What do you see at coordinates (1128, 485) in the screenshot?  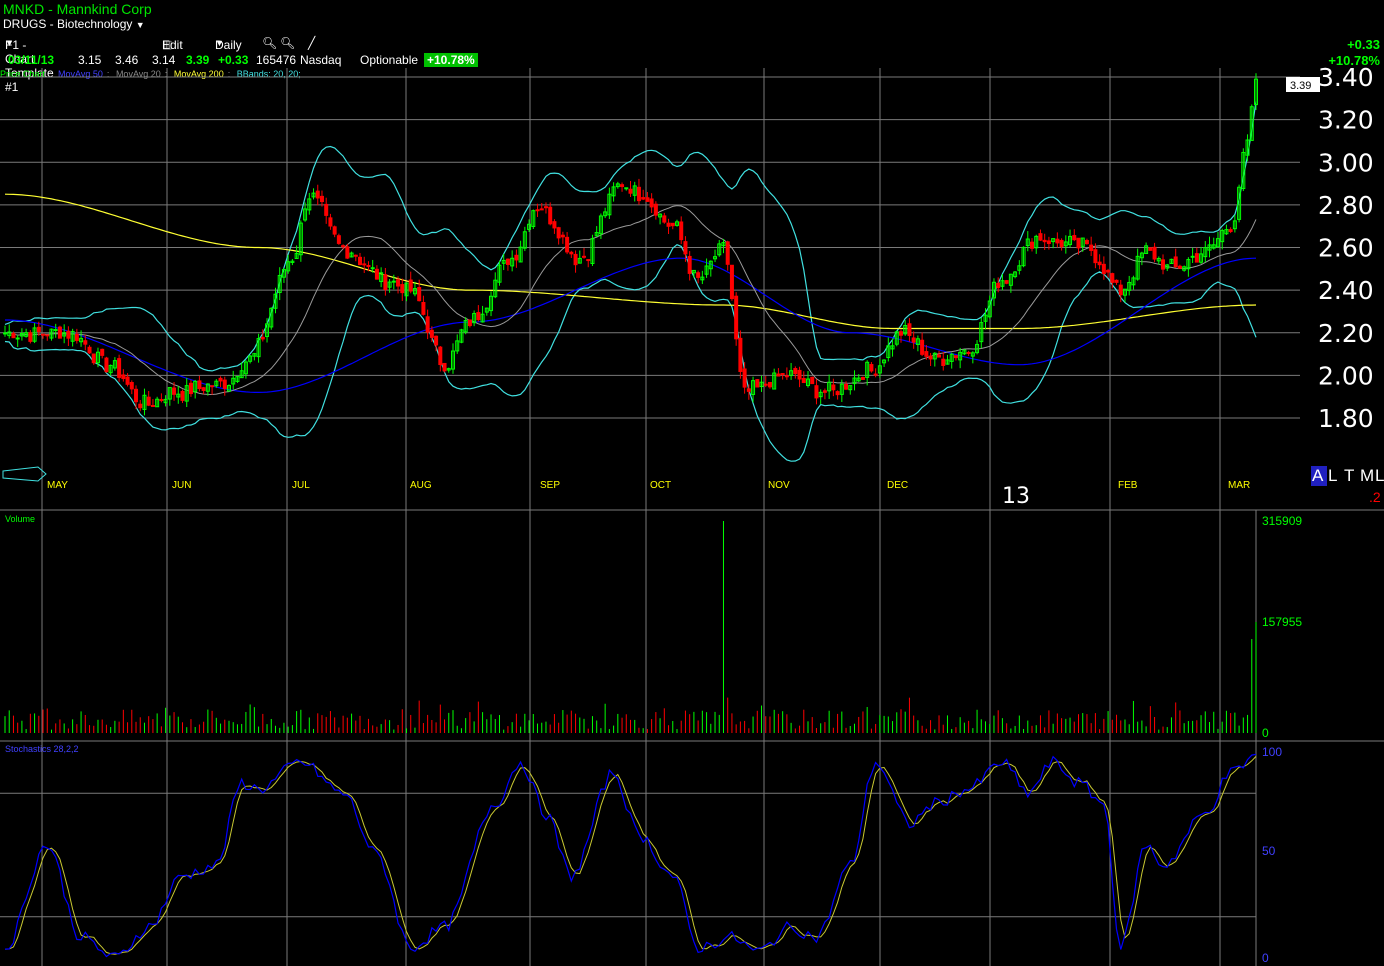 I see `month-label: FEB` at bounding box center [1128, 485].